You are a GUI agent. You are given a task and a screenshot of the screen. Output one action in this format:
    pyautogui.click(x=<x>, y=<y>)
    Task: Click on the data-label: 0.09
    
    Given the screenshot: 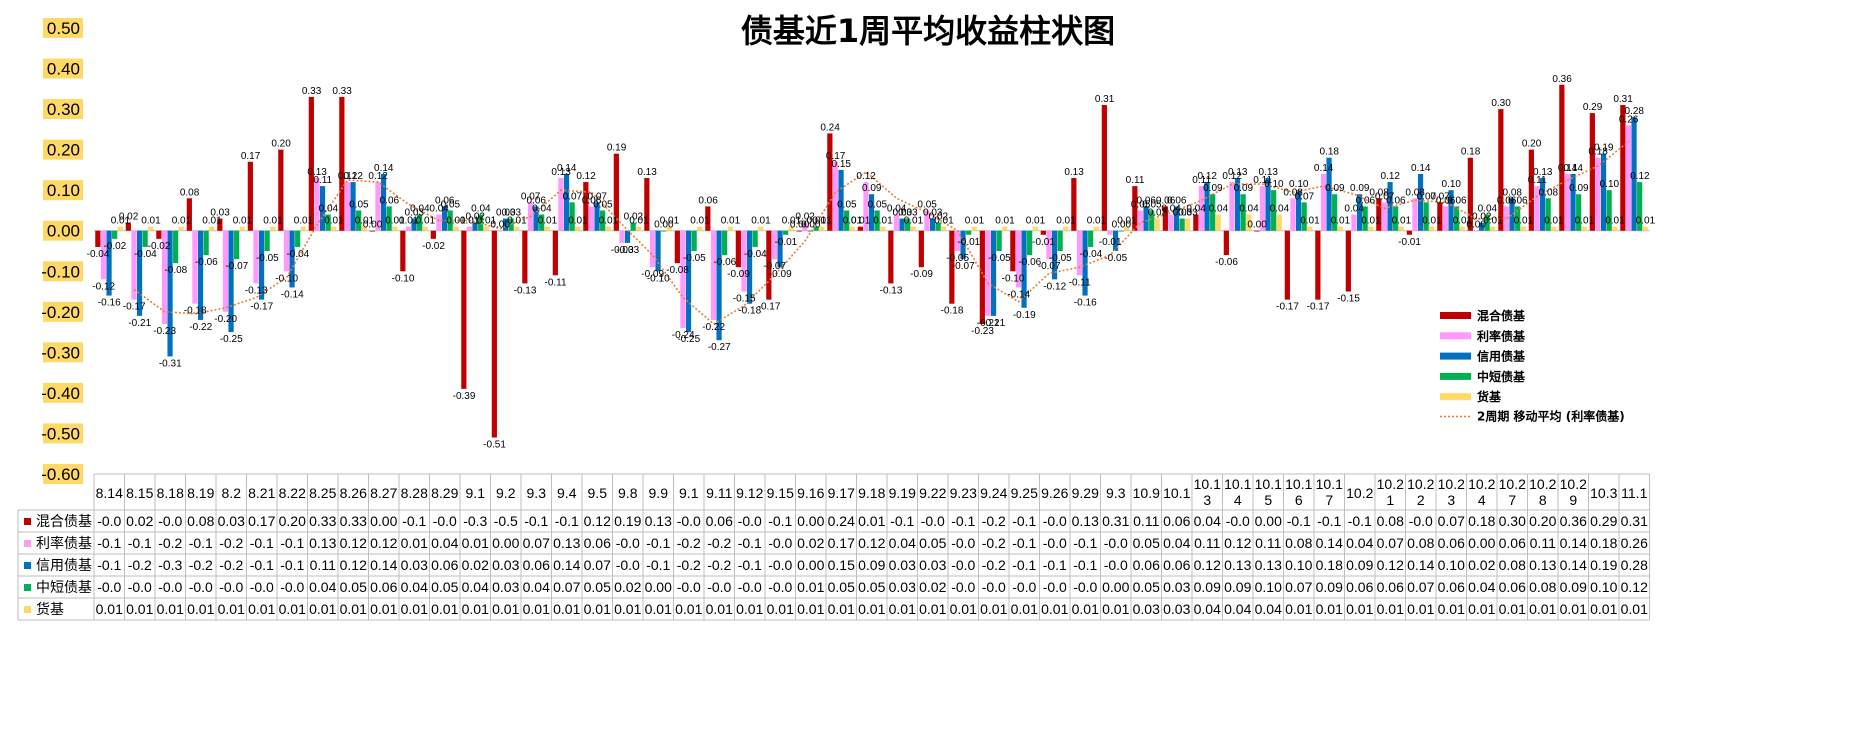 What is the action you would take?
    pyautogui.click(x=1579, y=188)
    